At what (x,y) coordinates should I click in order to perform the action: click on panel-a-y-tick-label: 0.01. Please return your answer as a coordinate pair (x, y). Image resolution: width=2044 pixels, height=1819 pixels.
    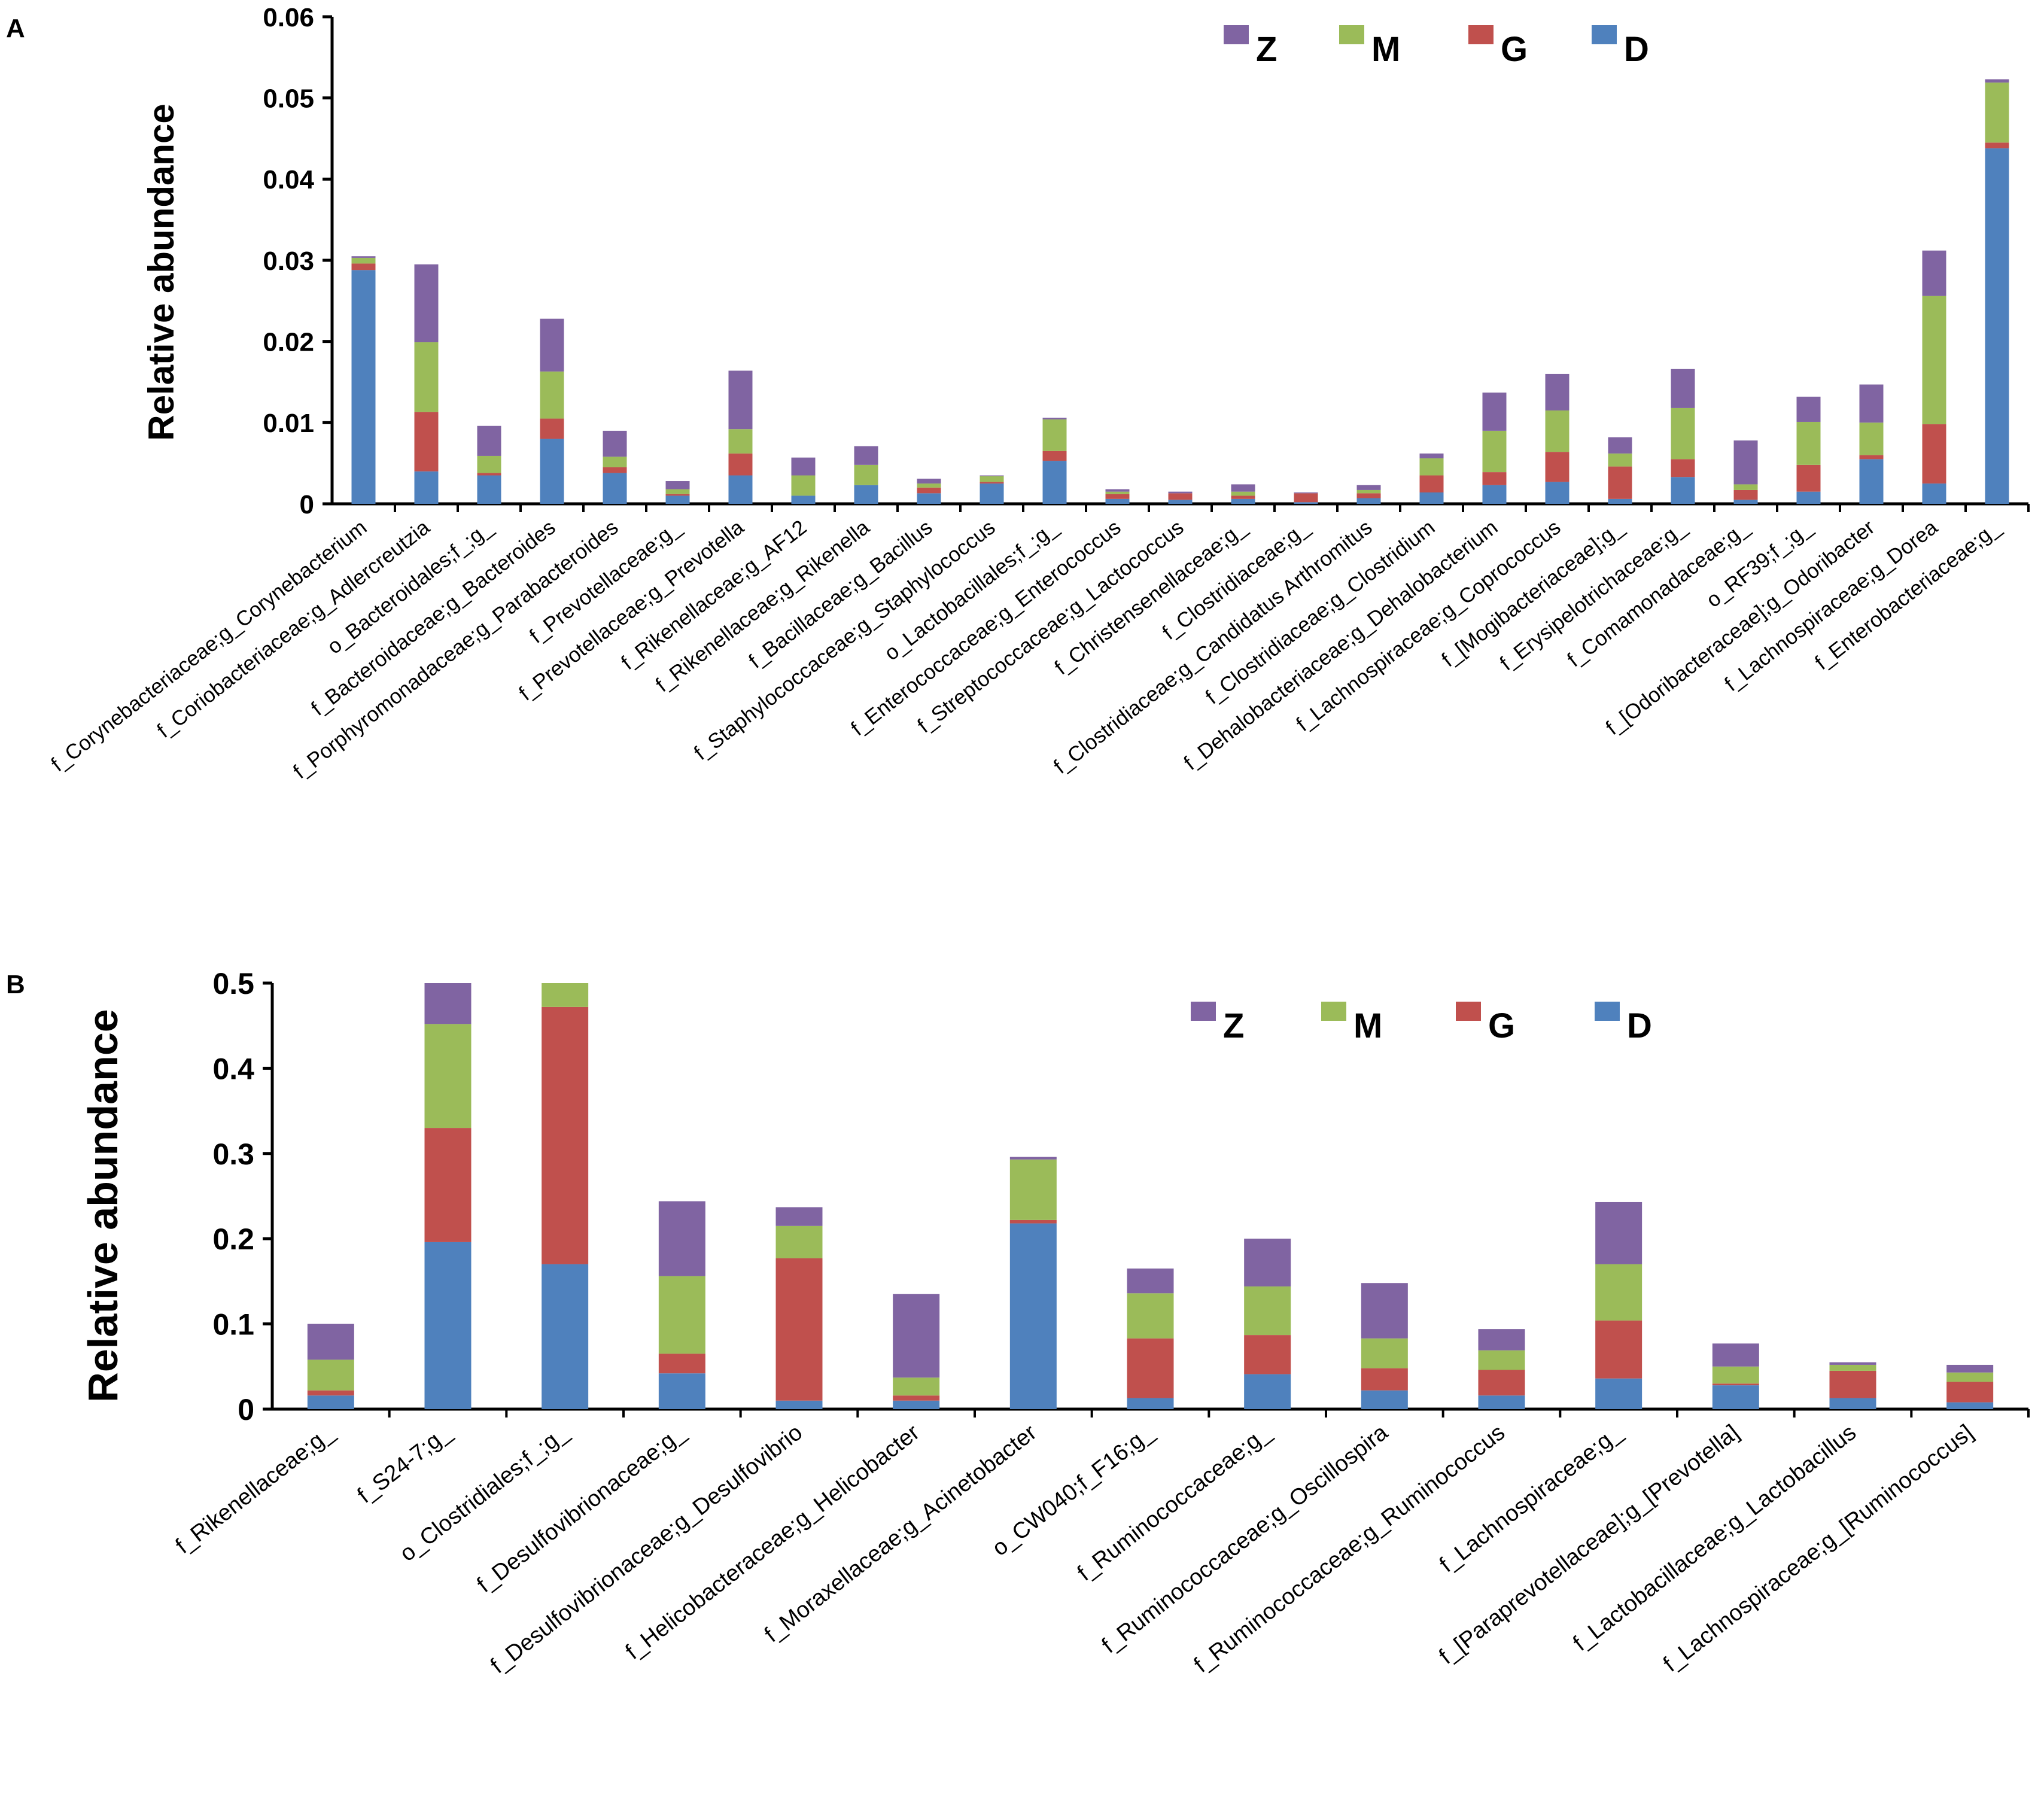
    Looking at the image, I should click on (288, 424).